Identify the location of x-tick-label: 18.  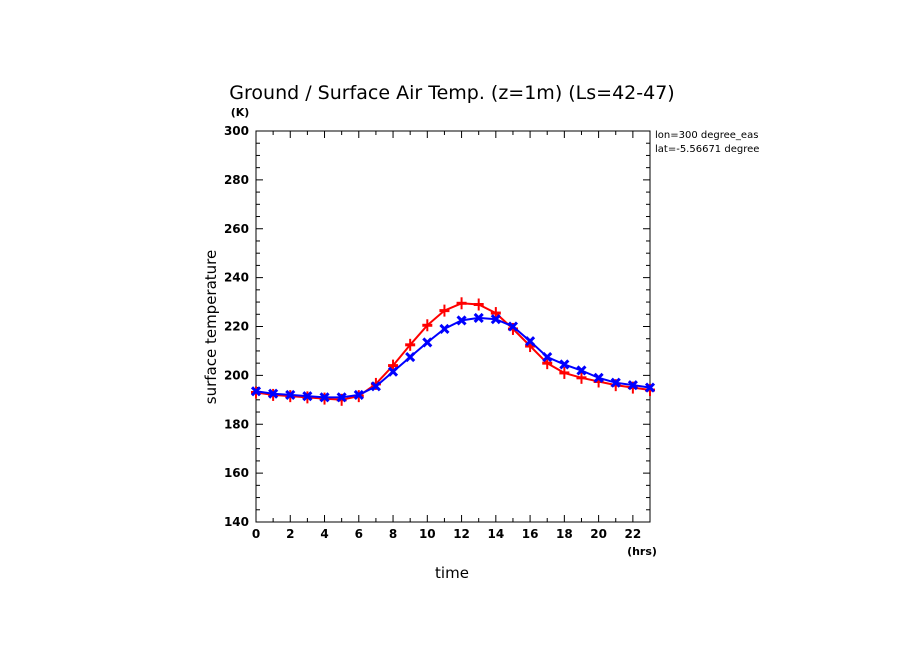
(564, 534).